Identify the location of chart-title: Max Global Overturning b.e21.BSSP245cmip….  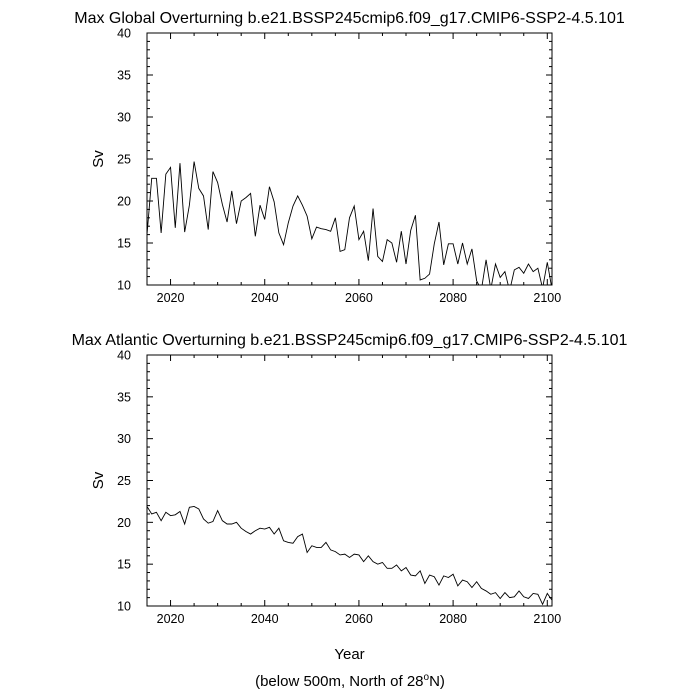
(349, 18).